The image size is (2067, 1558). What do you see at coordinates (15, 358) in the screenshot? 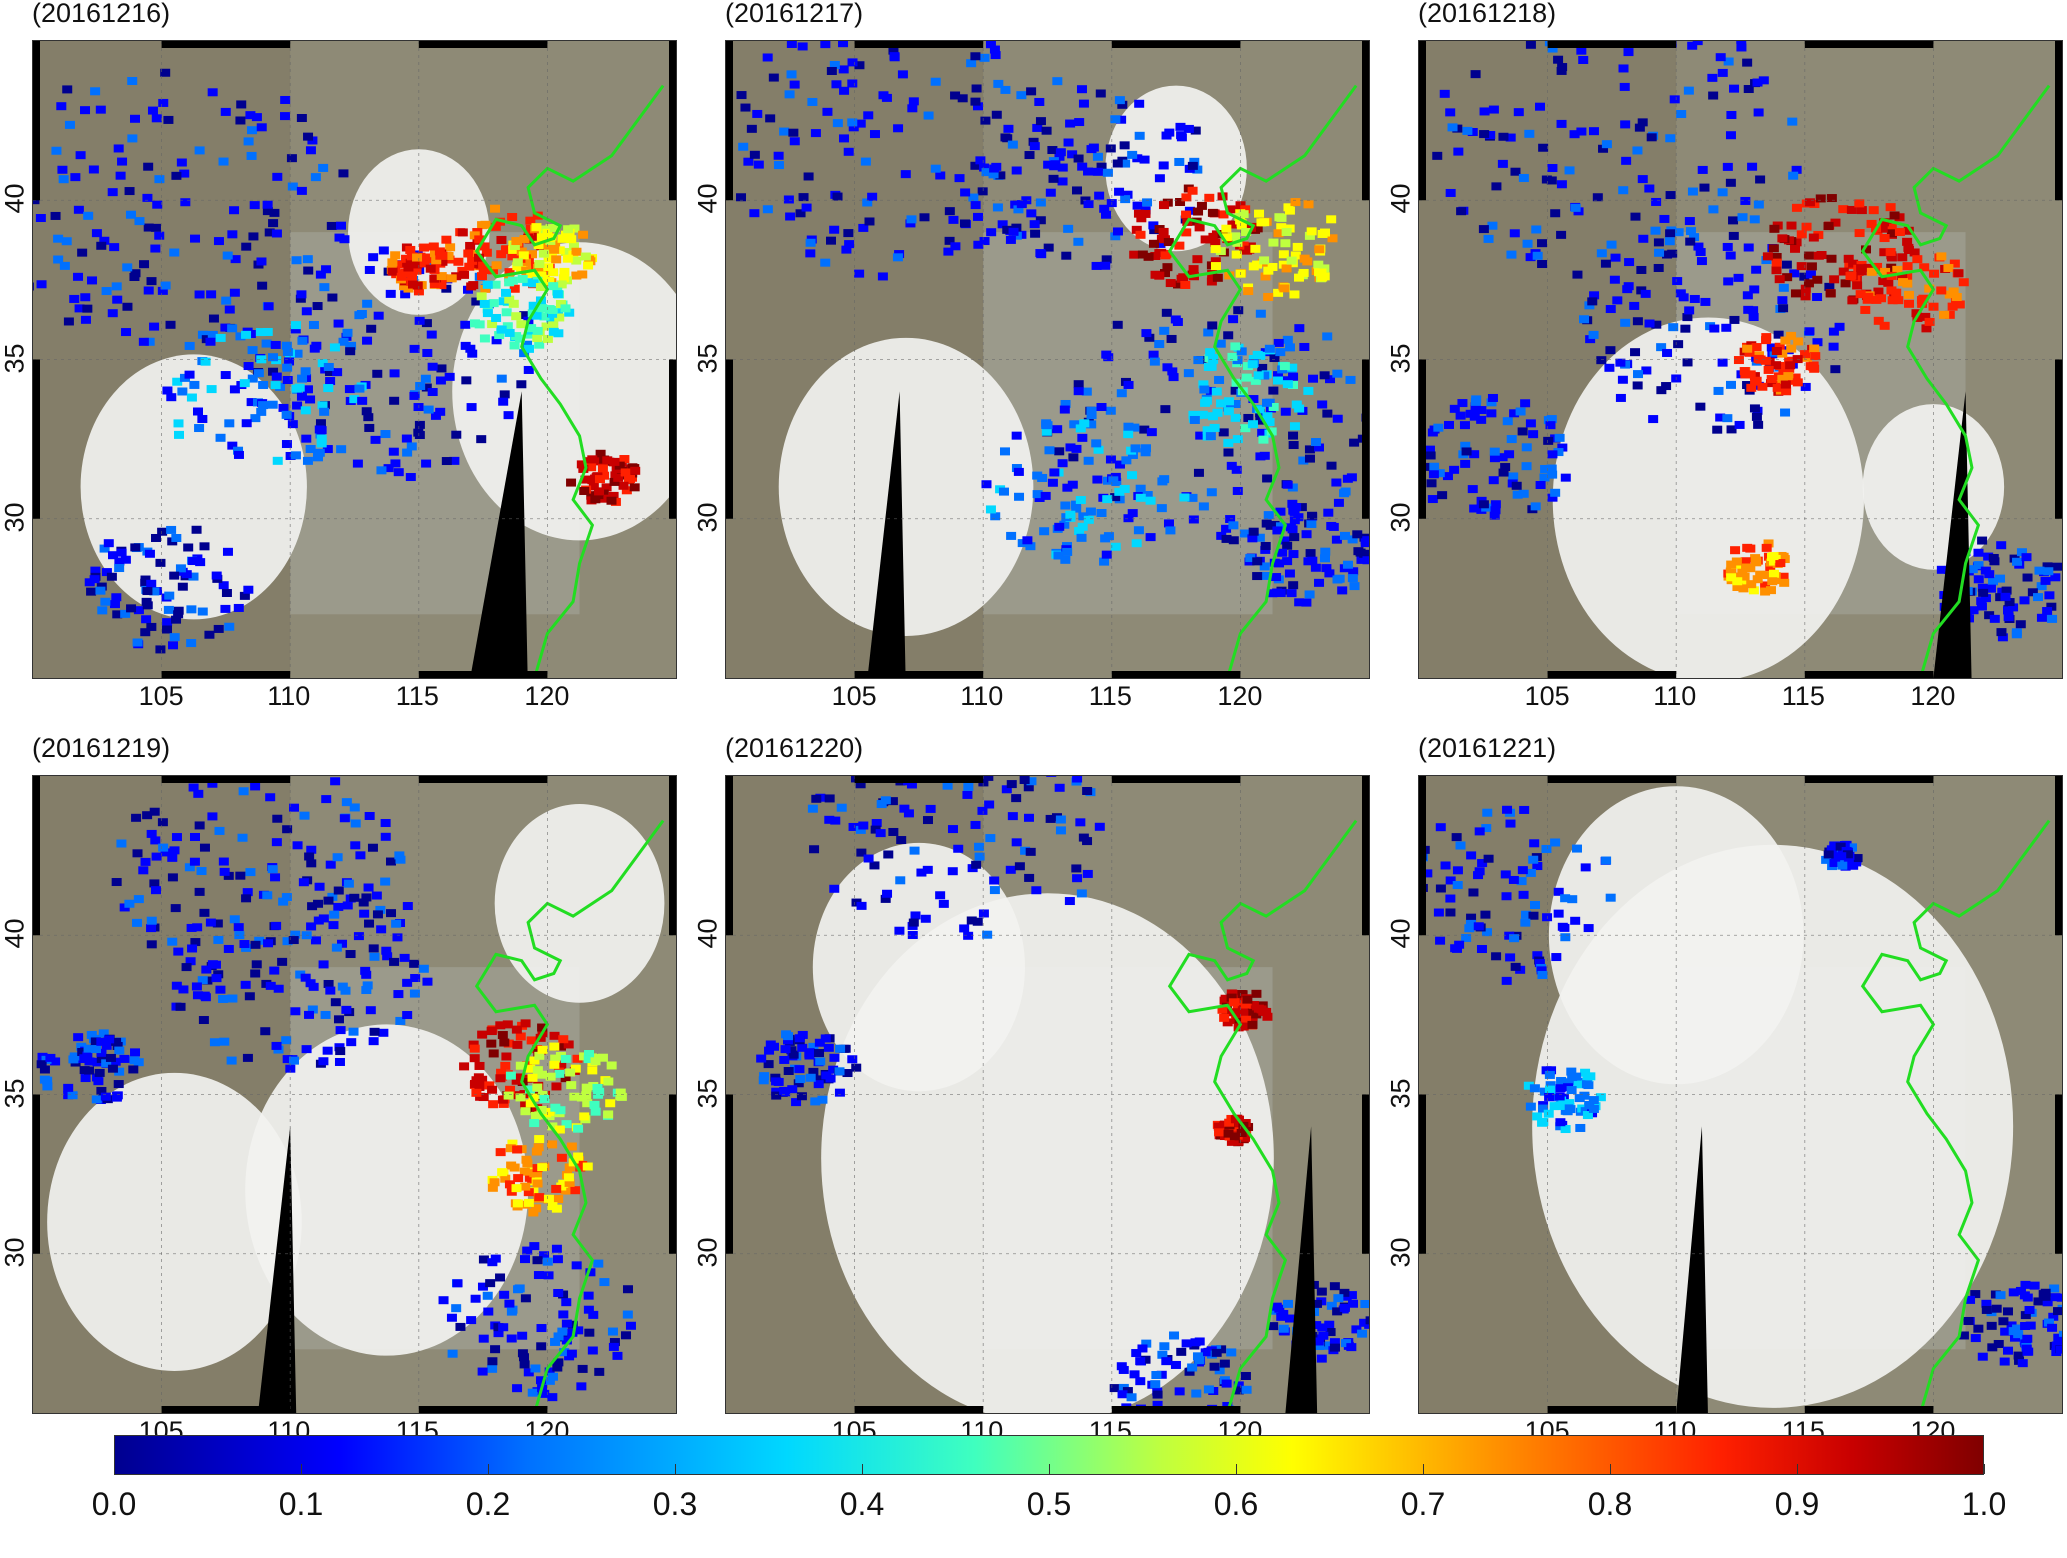
I see `latitude-tick-label: 35` at bounding box center [15, 358].